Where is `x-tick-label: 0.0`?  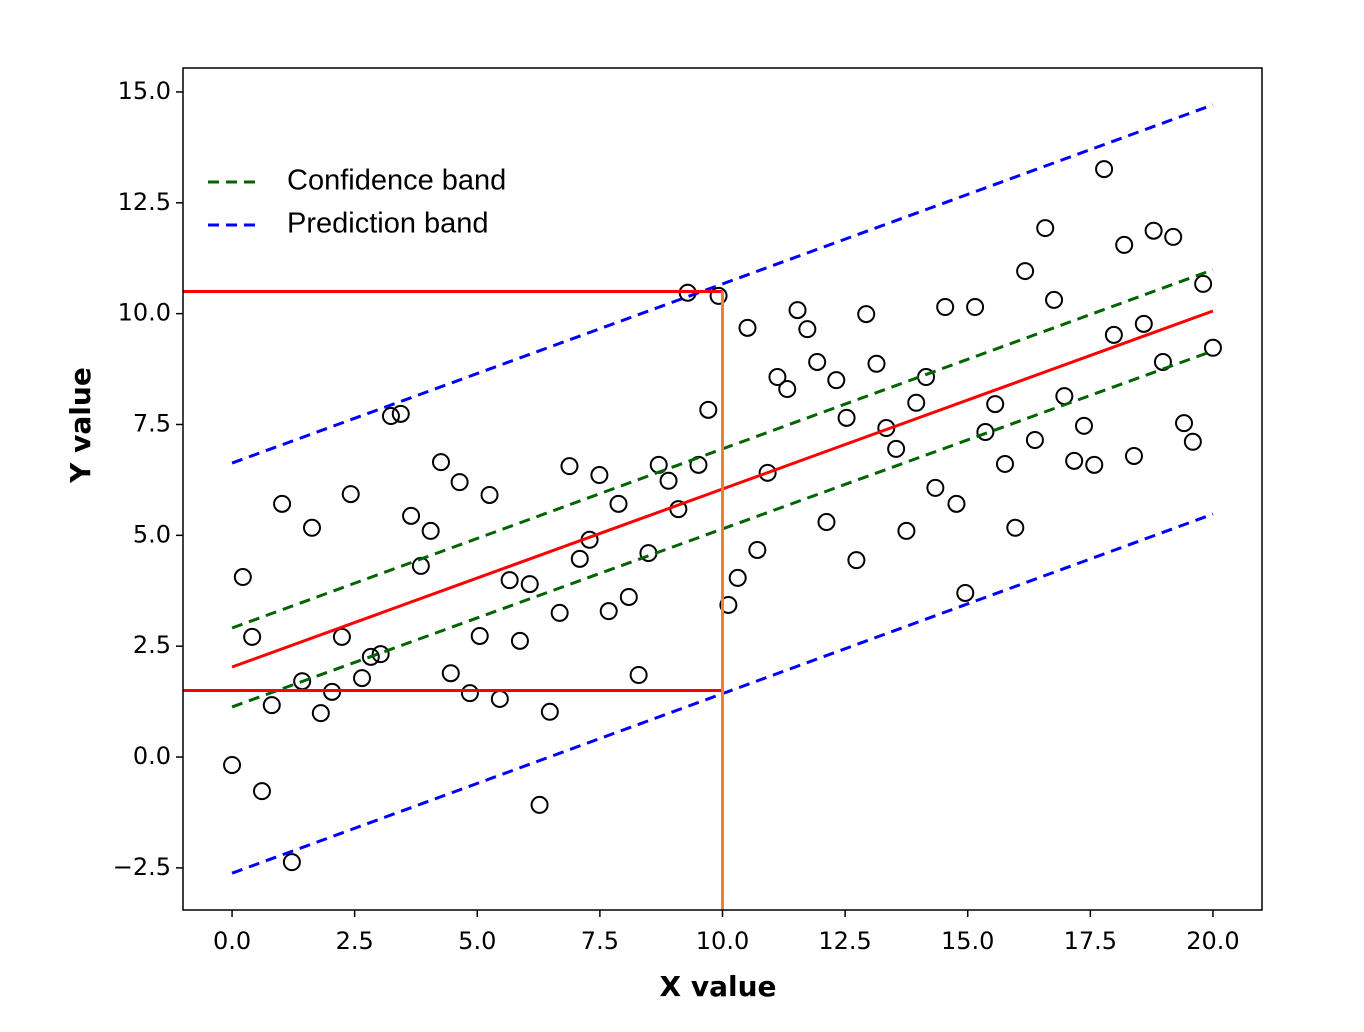
x-tick-label: 0.0 is located at coordinates (232, 941).